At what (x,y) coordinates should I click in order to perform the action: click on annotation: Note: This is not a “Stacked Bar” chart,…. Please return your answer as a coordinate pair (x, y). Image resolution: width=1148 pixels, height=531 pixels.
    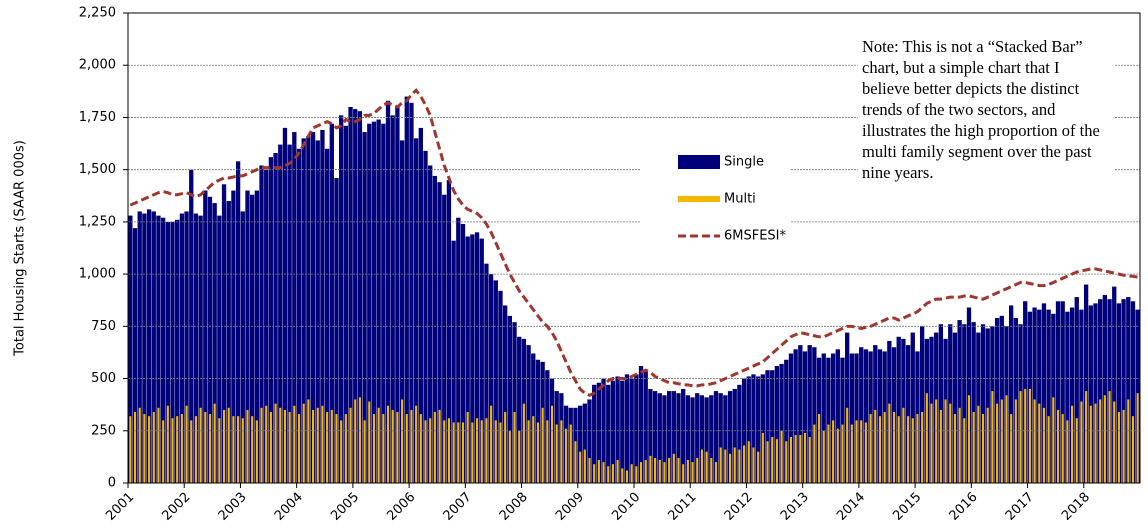
    Looking at the image, I should click on (986, 109).